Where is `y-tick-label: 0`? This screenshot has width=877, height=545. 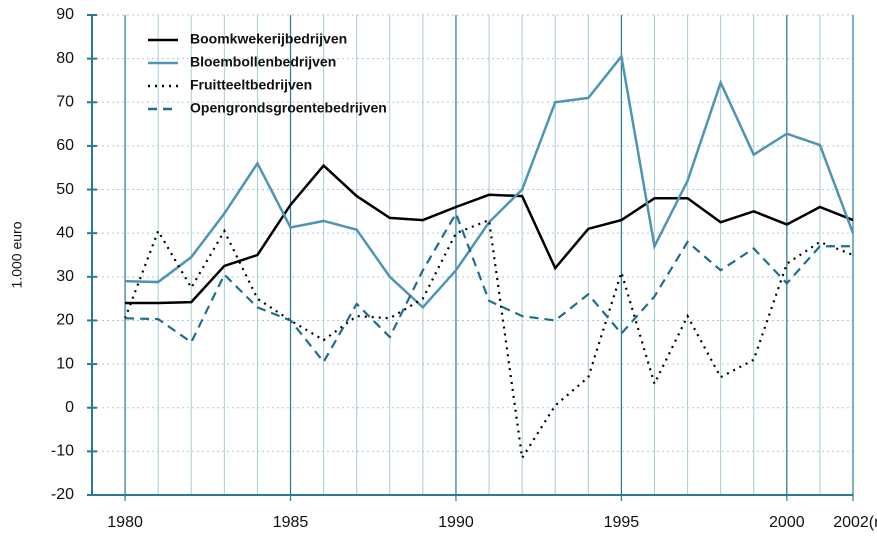 y-tick-label: 0 is located at coordinates (69, 407).